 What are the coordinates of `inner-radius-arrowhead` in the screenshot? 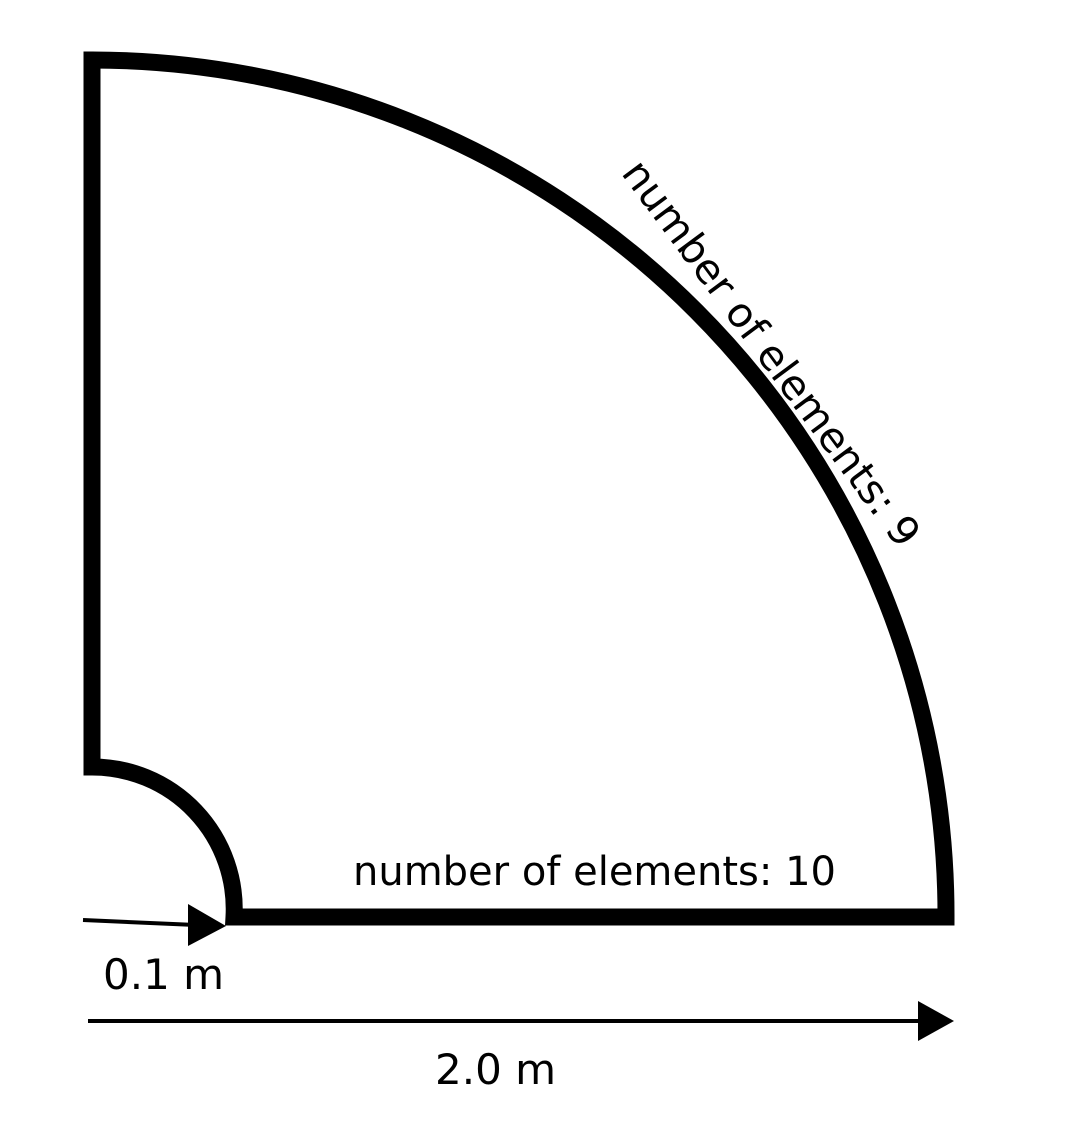 It's located at (207, 925).